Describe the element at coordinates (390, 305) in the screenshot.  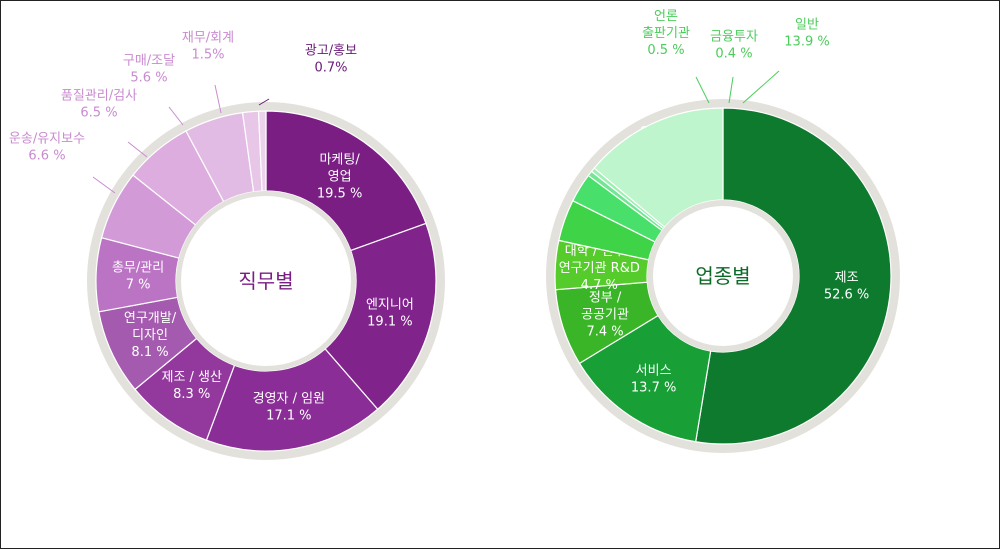
I see `slice-label-0-1: 엔지니어` at that location.